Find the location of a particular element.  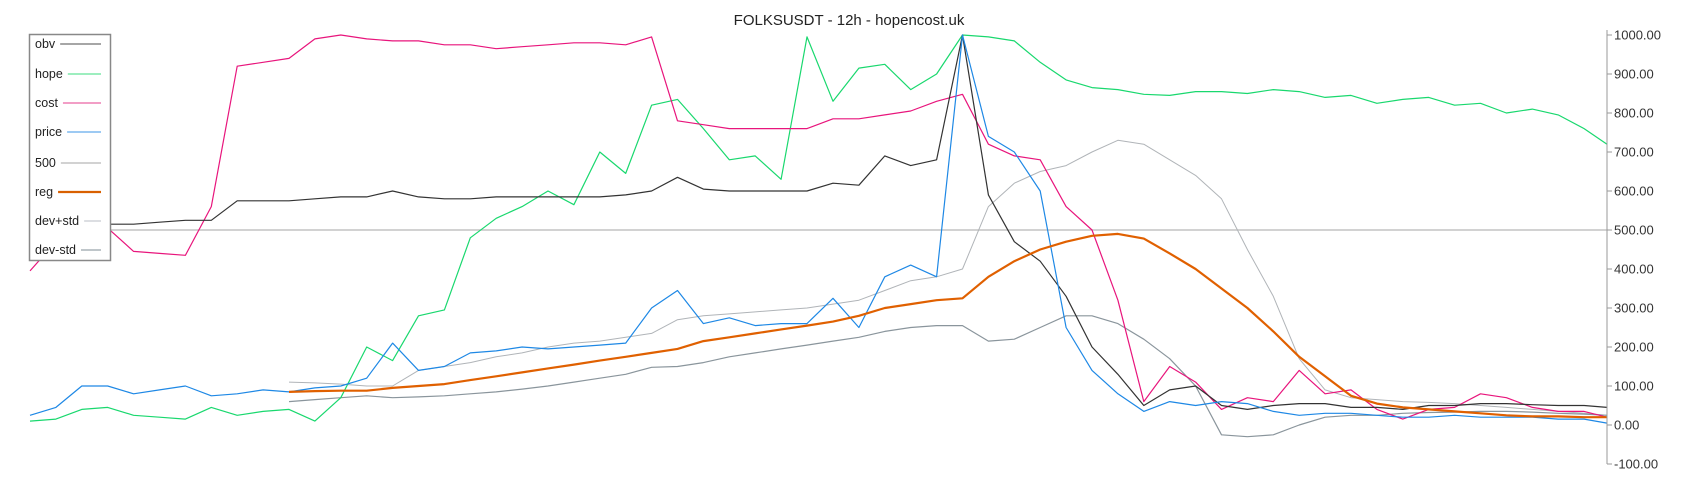

legend-label: hope is located at coordinates (49, 74).